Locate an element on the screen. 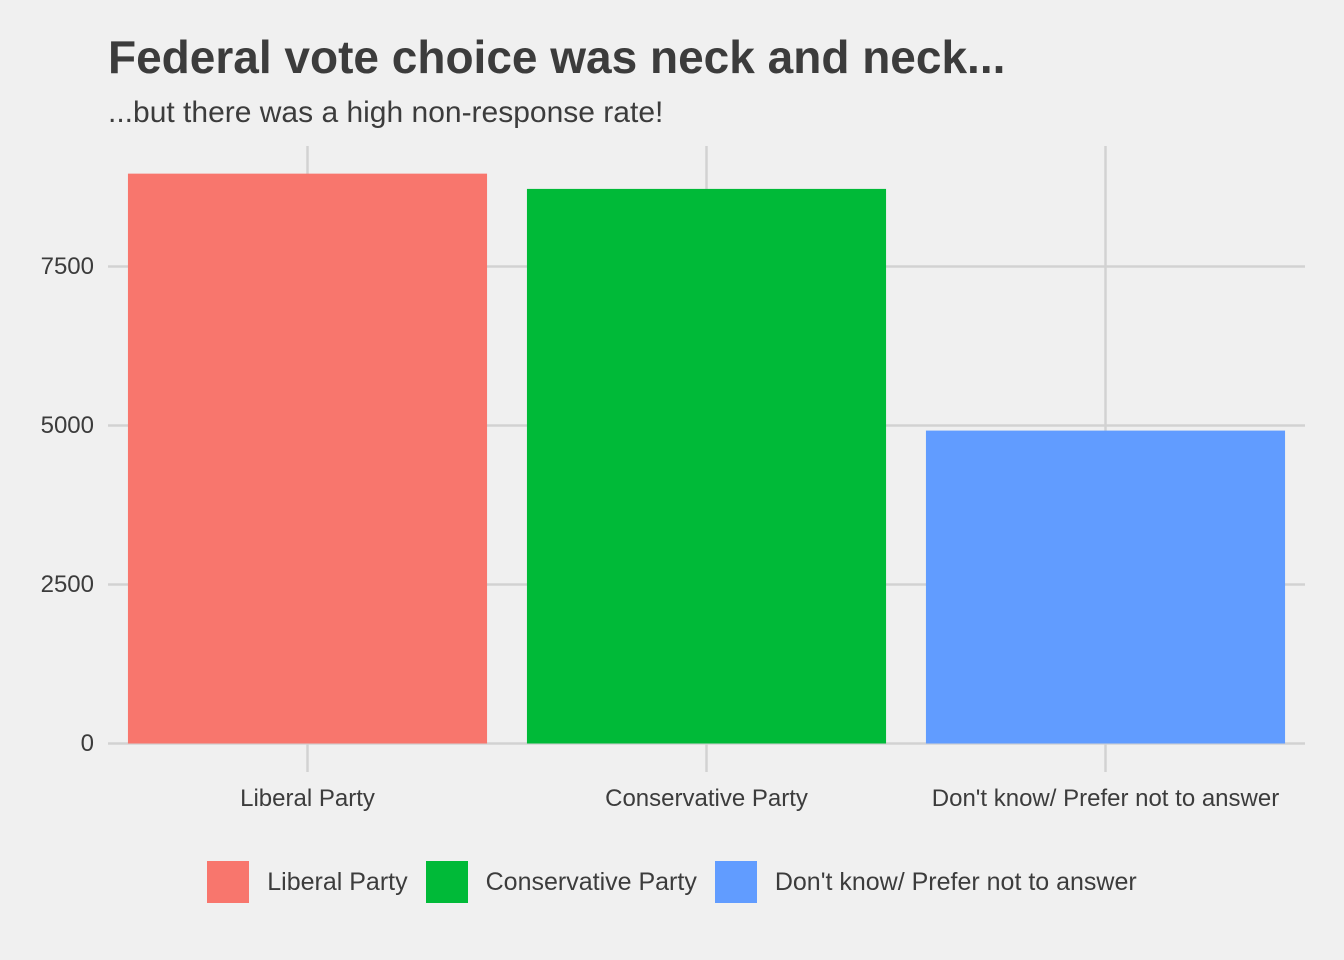 The image size is (1344, 960). legend-item: Liberal Party is located at coordinates (307, 882).